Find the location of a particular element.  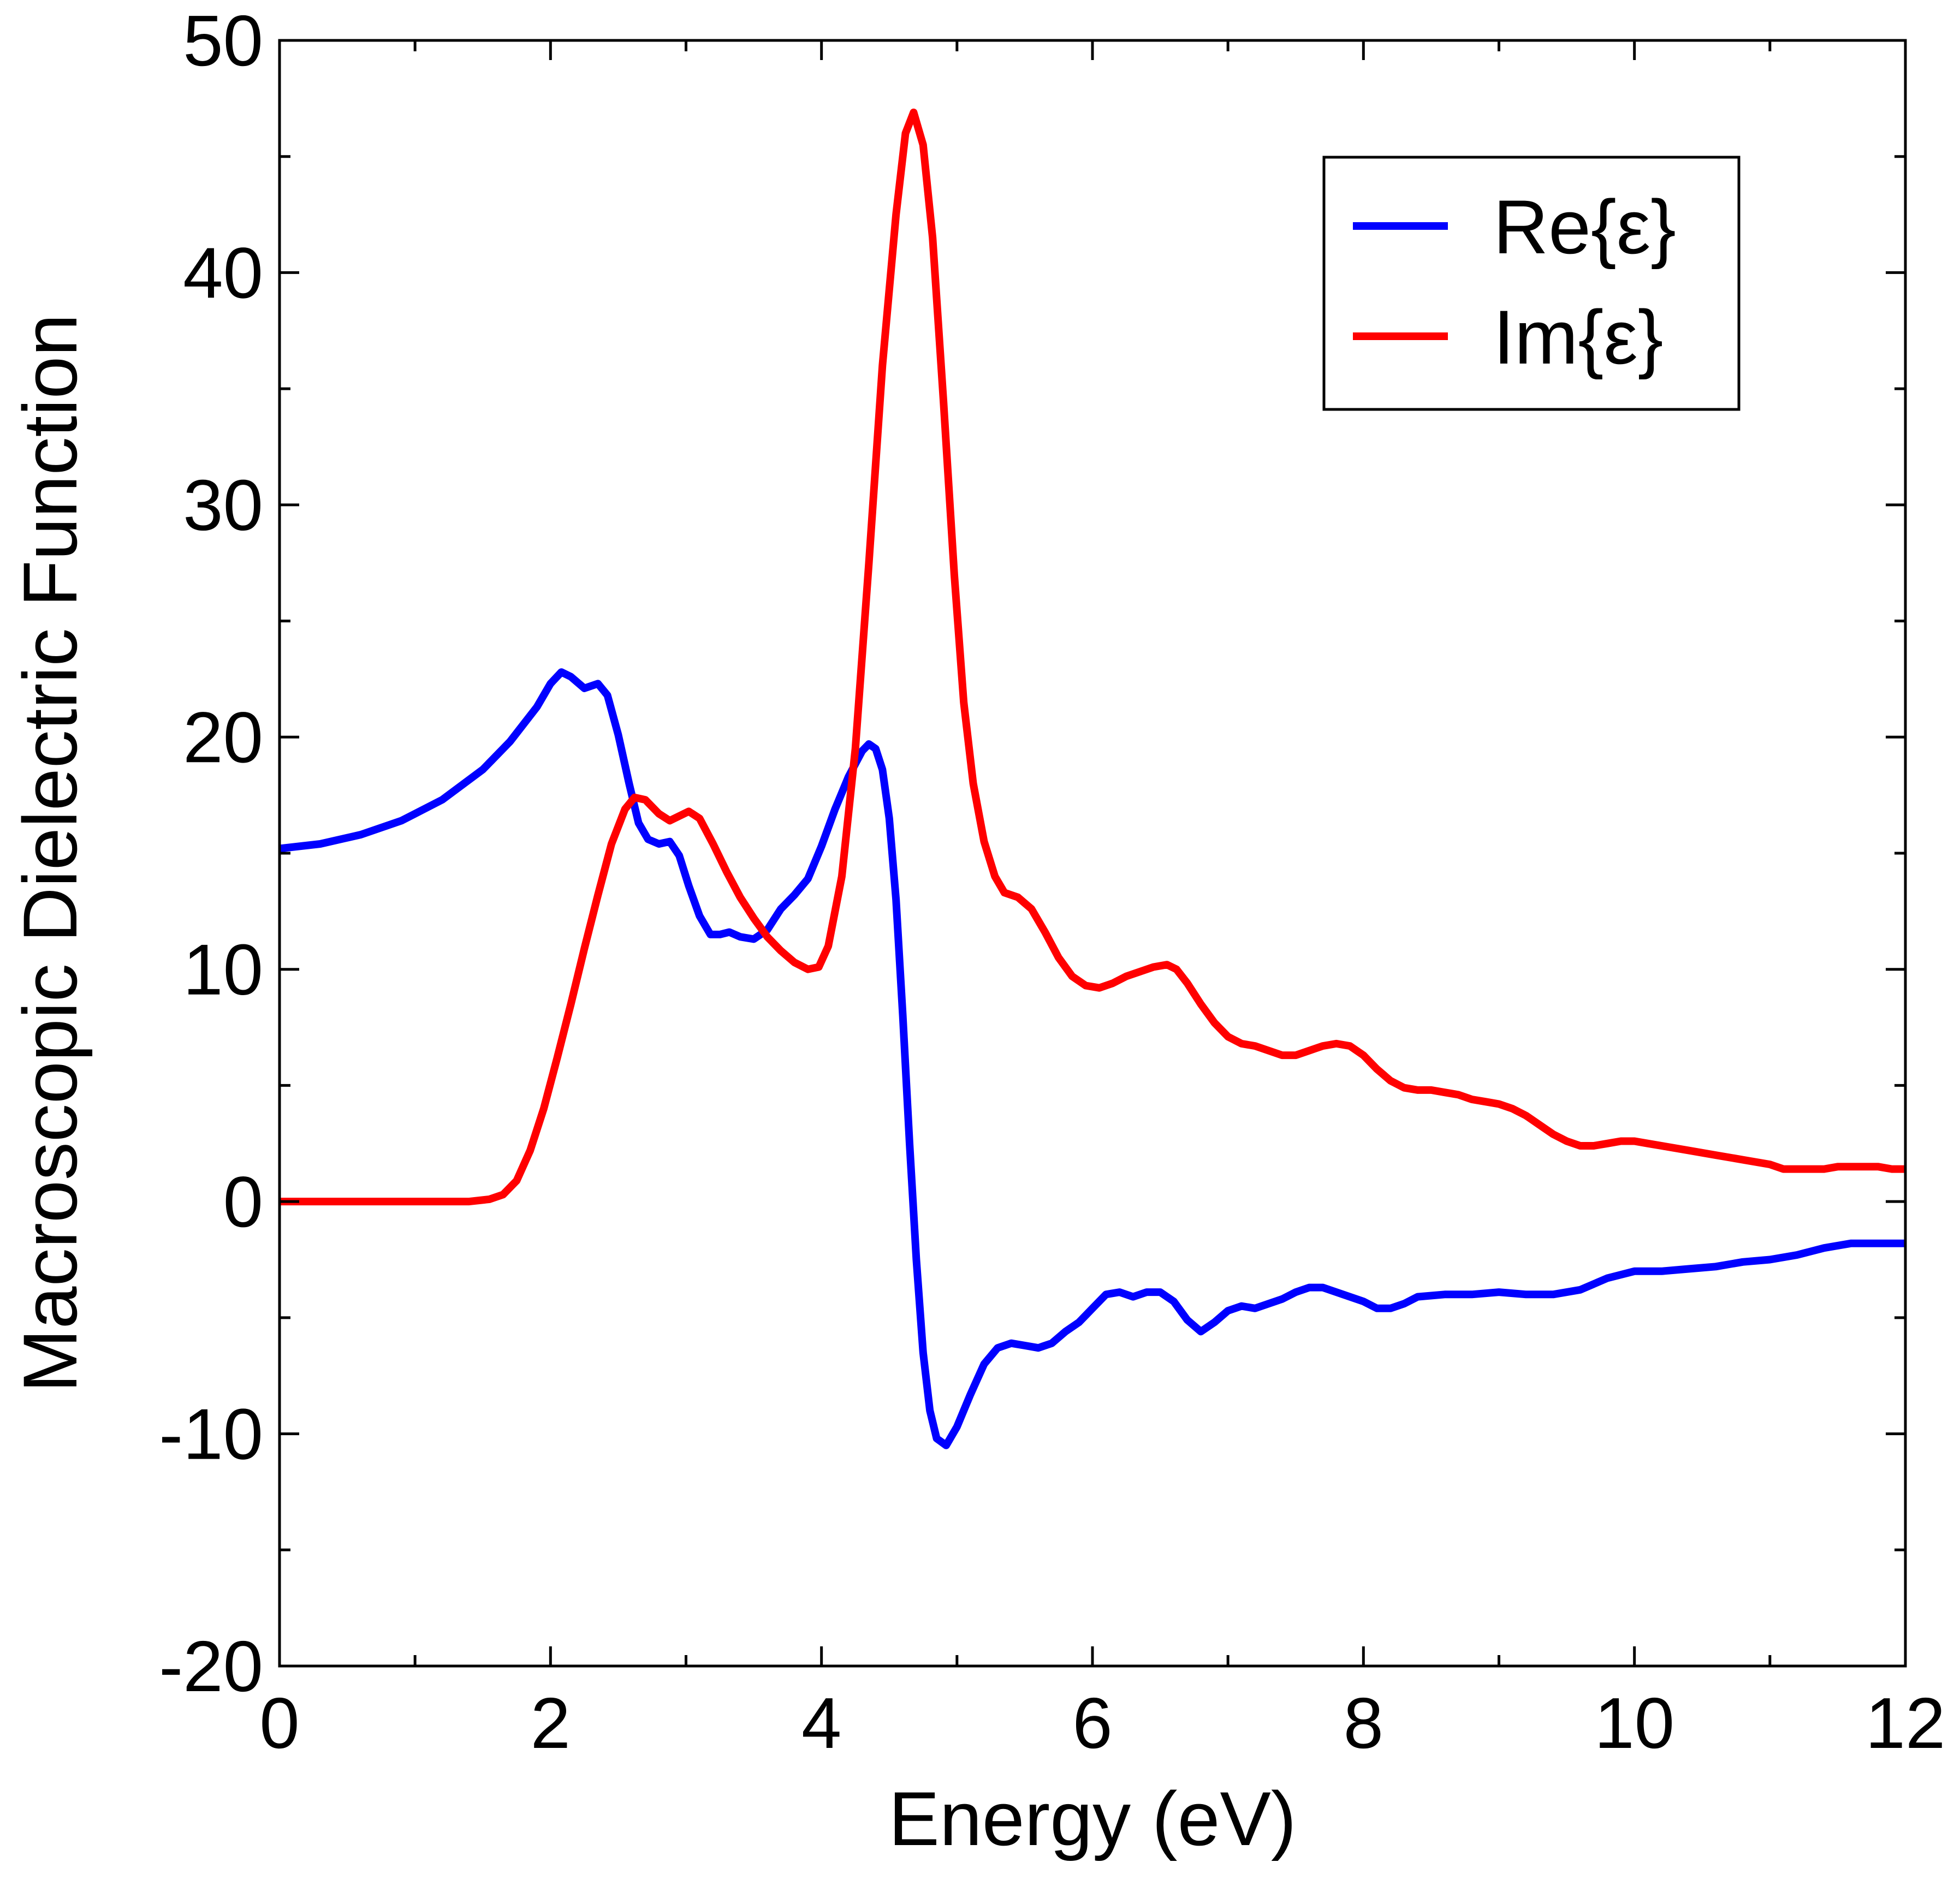

y-tick-label: 40 is located at coordinates (223, 273).